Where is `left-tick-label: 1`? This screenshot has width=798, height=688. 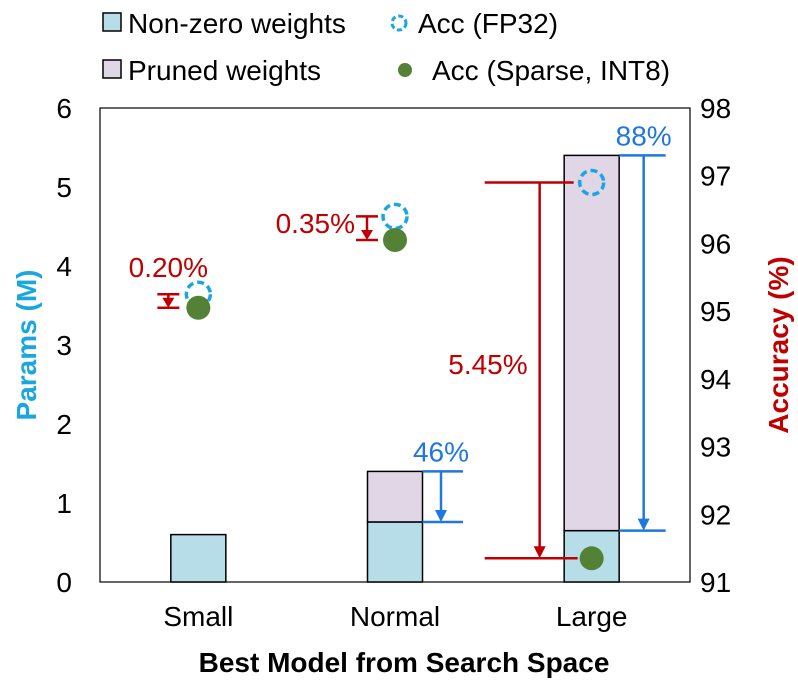
left-tick-label: 1 is located at coordinates (64, 503).